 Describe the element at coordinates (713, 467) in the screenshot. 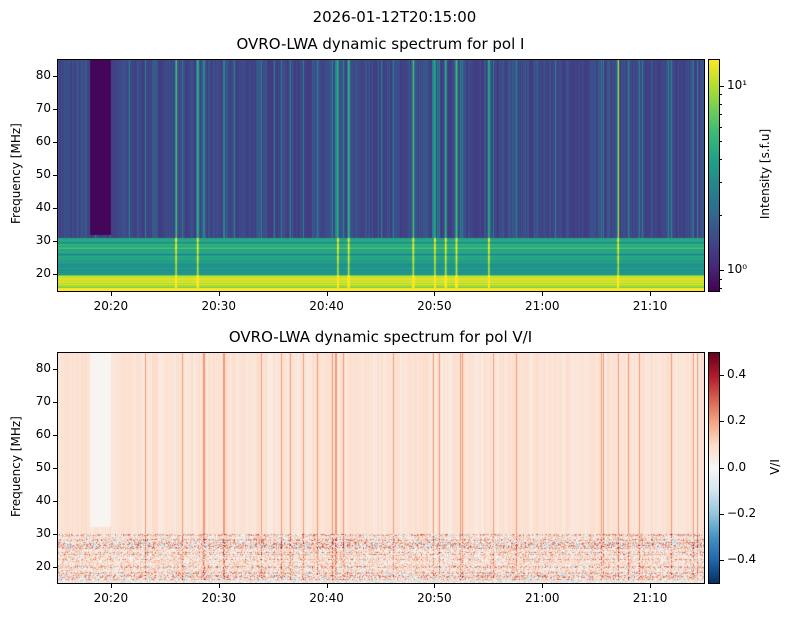

I see `vi-colorbar` at that location.